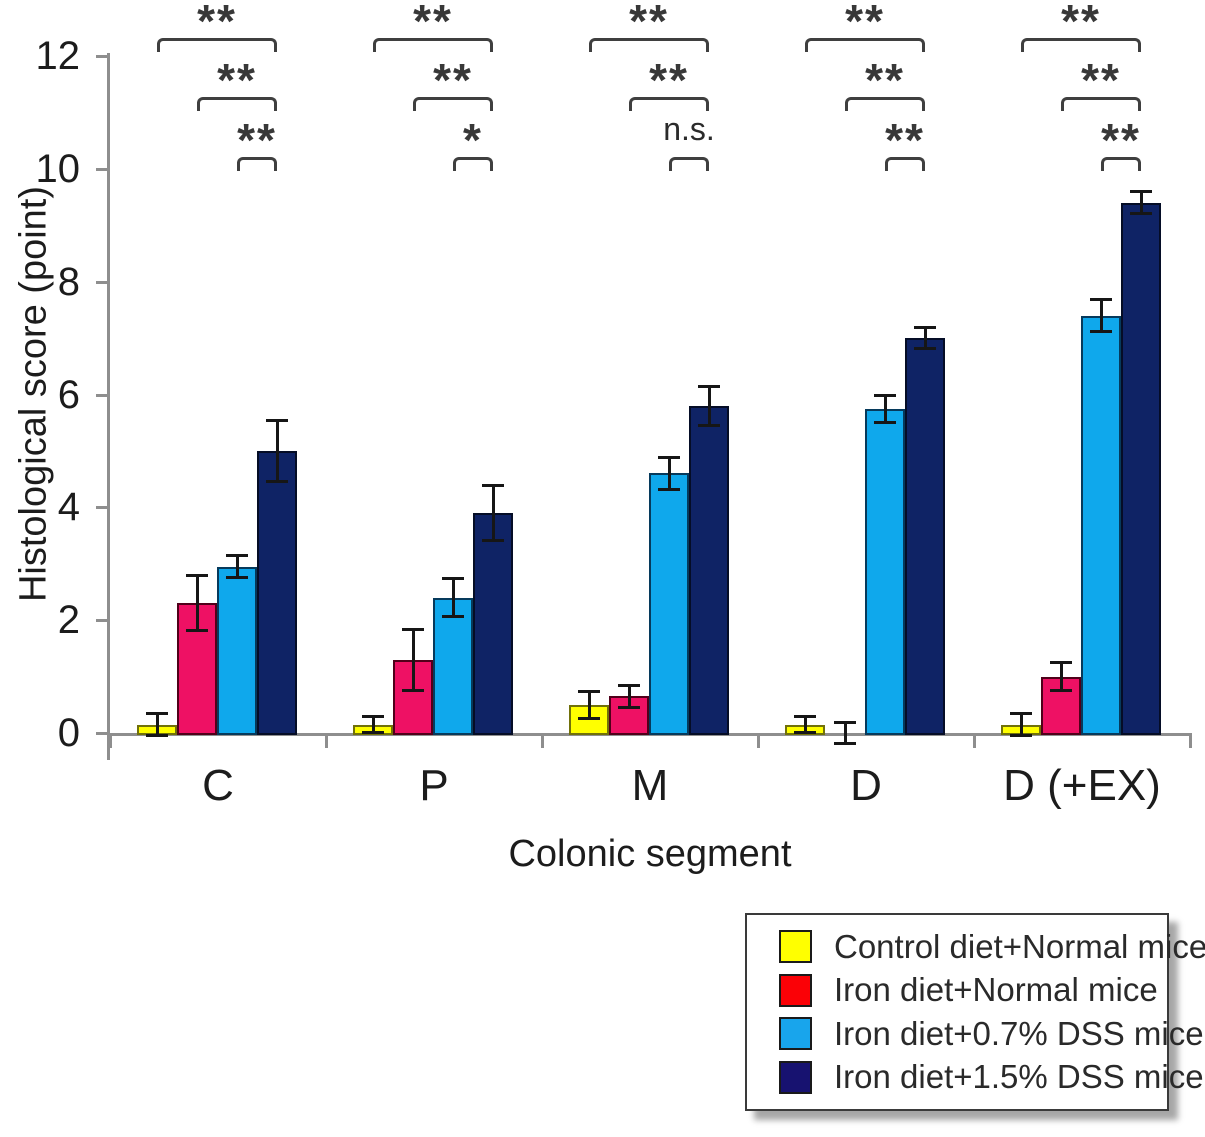 The height and width of the screenshot is (1137, 1205). Describe the element at coordinates (277, 592) in the screenshot. I see `bar-c-iron-diet-1.5-dss-mice` at that location.